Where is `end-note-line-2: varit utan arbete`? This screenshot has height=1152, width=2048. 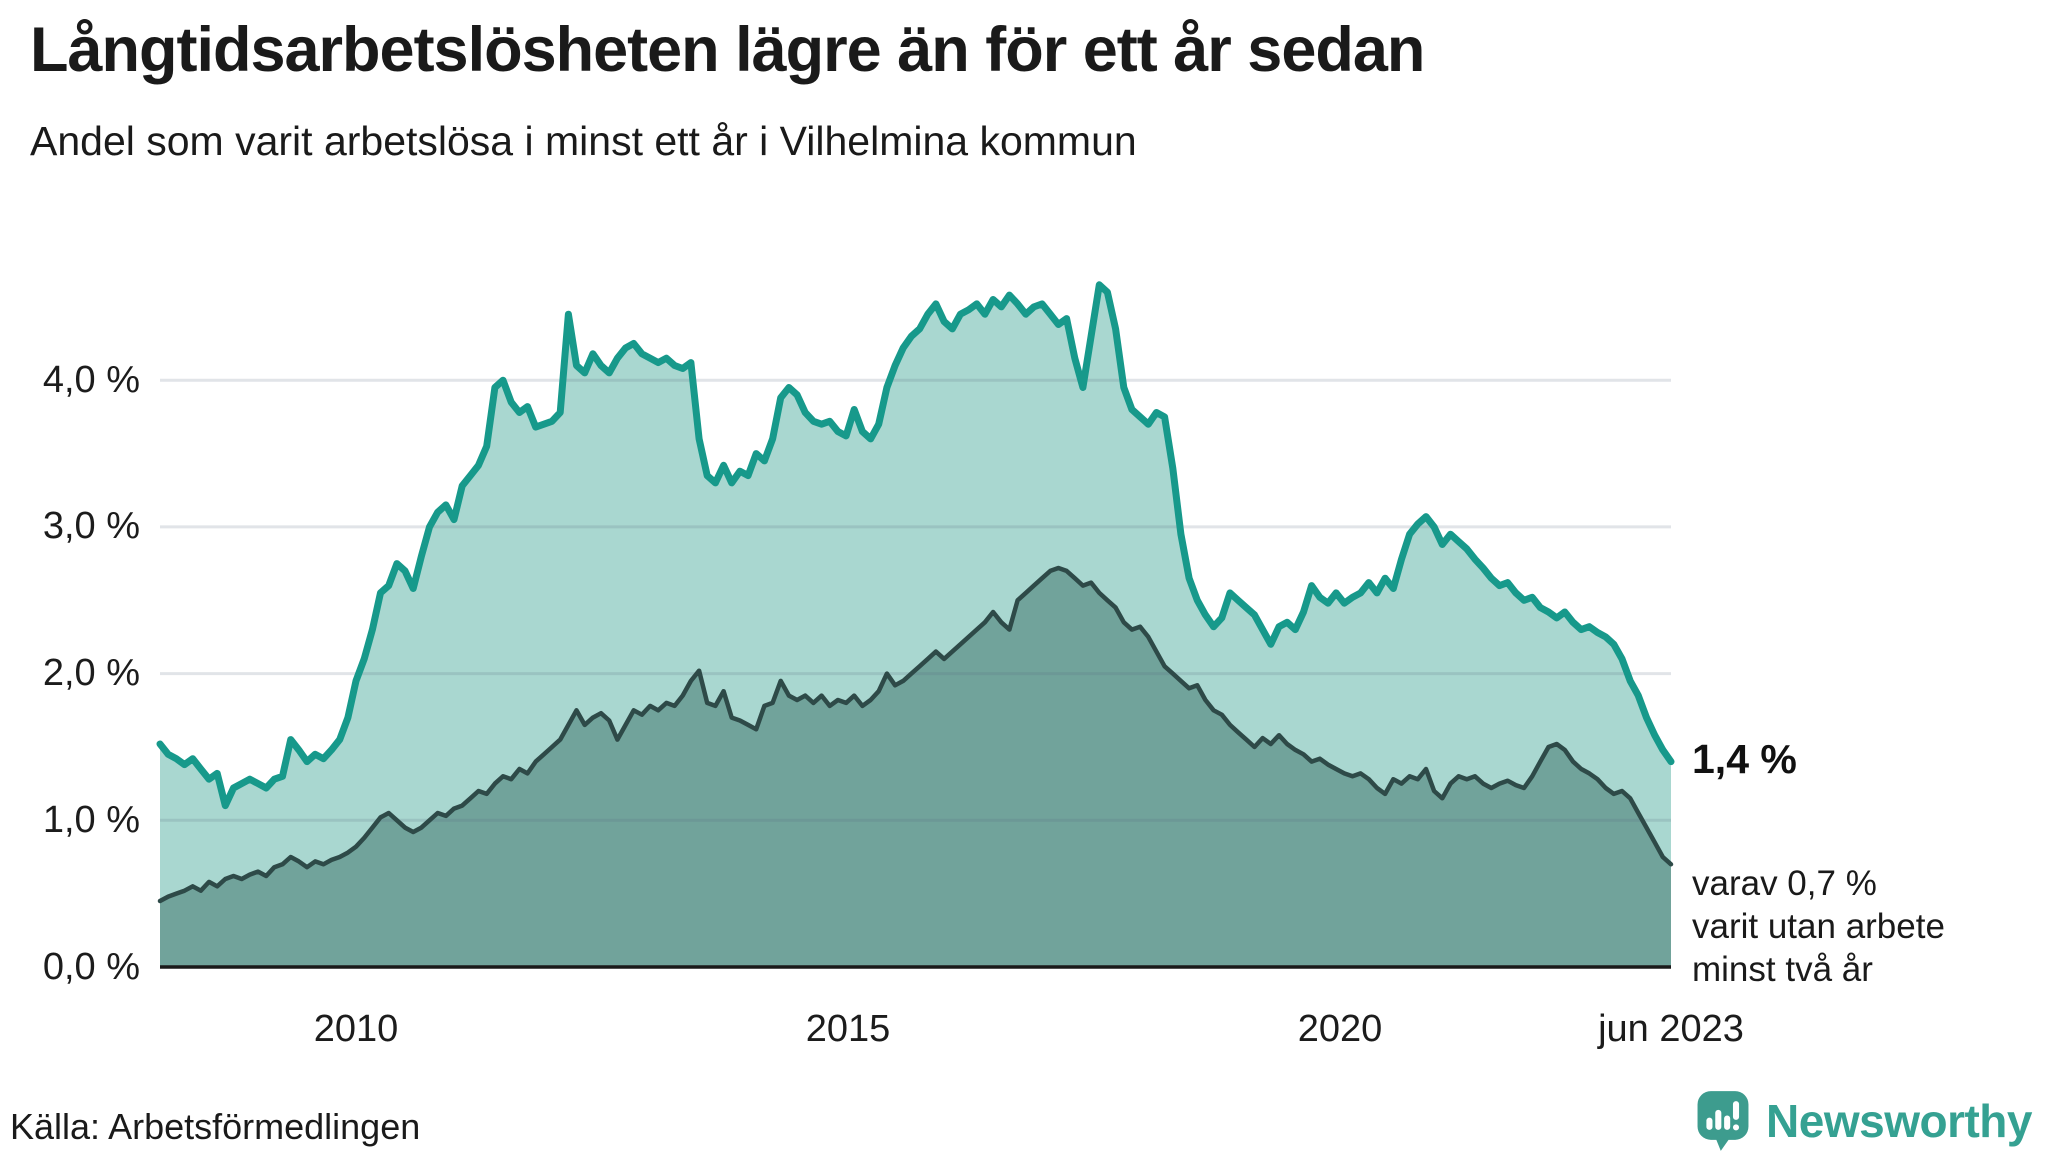
end-note-line-2: varit utan arbete is located at coordinates (1818, 926).